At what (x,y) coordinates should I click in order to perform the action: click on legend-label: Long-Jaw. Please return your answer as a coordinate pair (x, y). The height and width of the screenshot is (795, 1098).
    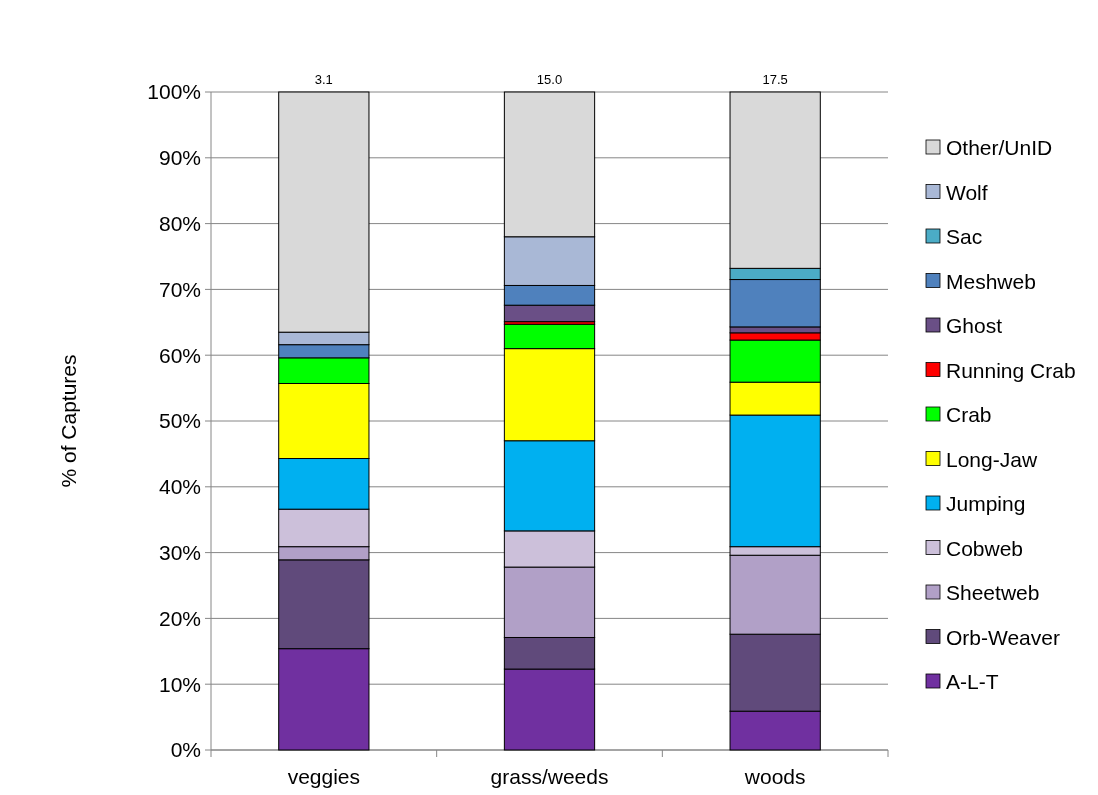
    Looking at the image, I should click on (992, 459).